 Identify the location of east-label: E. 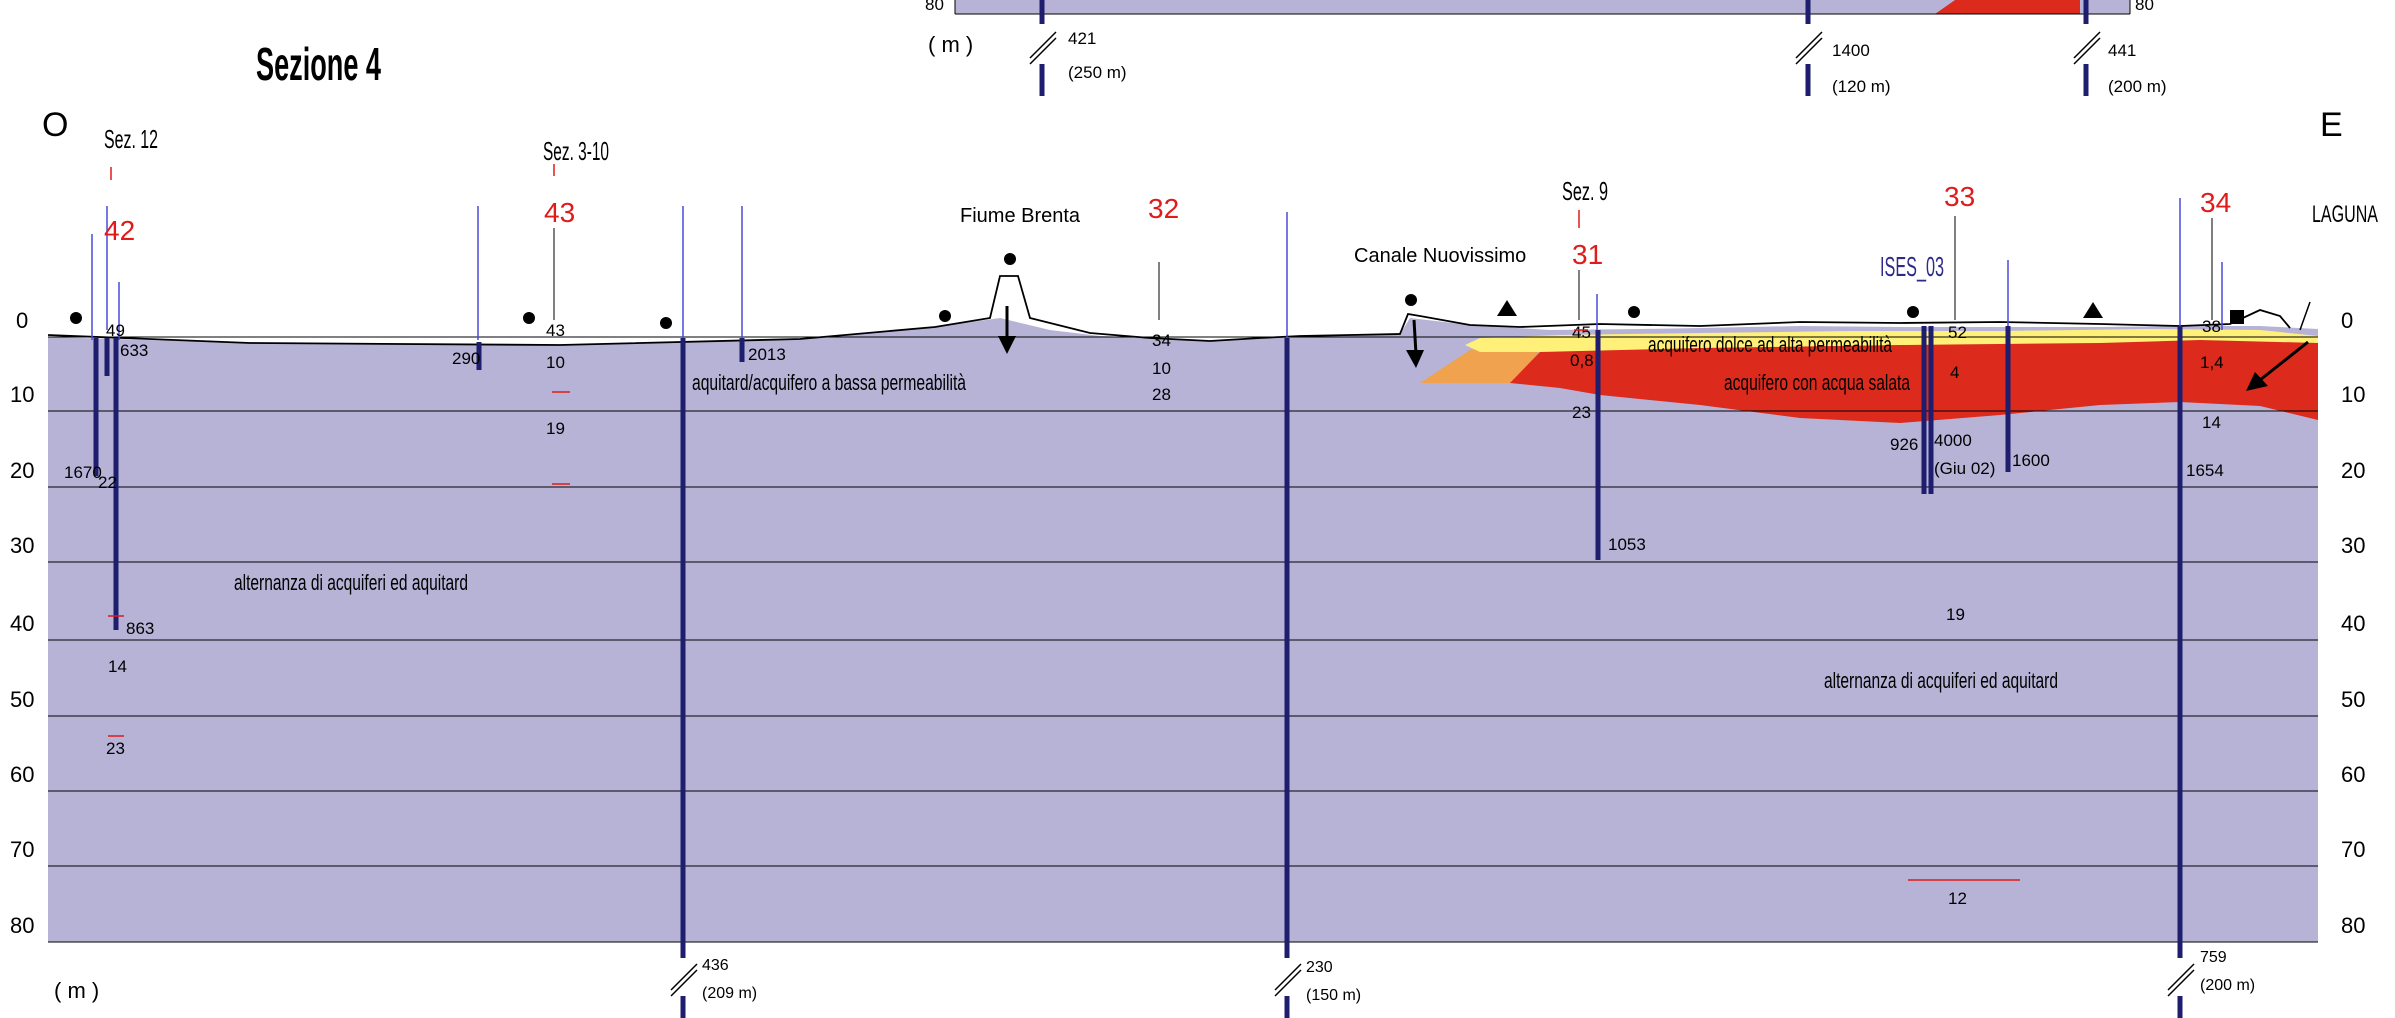
(2331, 125).